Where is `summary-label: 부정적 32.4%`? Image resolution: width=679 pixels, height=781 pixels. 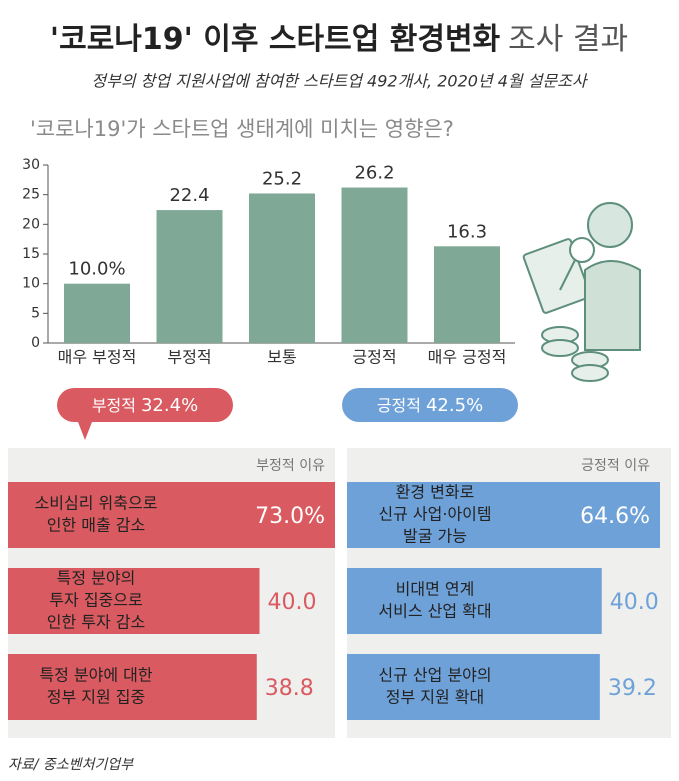 summary-label: 부정적 32.4% is located at coordinates (145, 405).